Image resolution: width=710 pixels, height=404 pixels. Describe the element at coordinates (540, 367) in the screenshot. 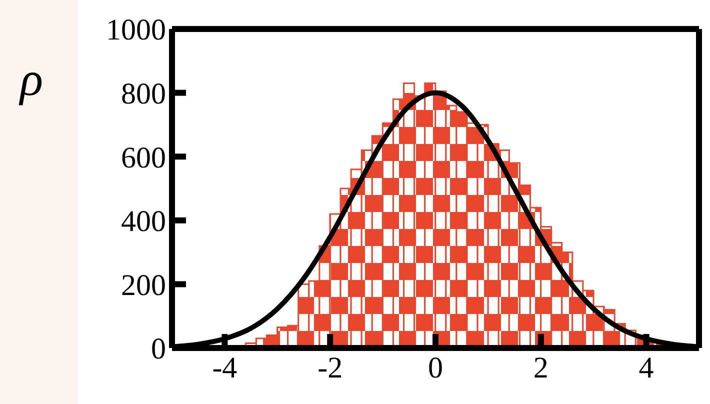

I see `x-tick-label: 2` at that location.